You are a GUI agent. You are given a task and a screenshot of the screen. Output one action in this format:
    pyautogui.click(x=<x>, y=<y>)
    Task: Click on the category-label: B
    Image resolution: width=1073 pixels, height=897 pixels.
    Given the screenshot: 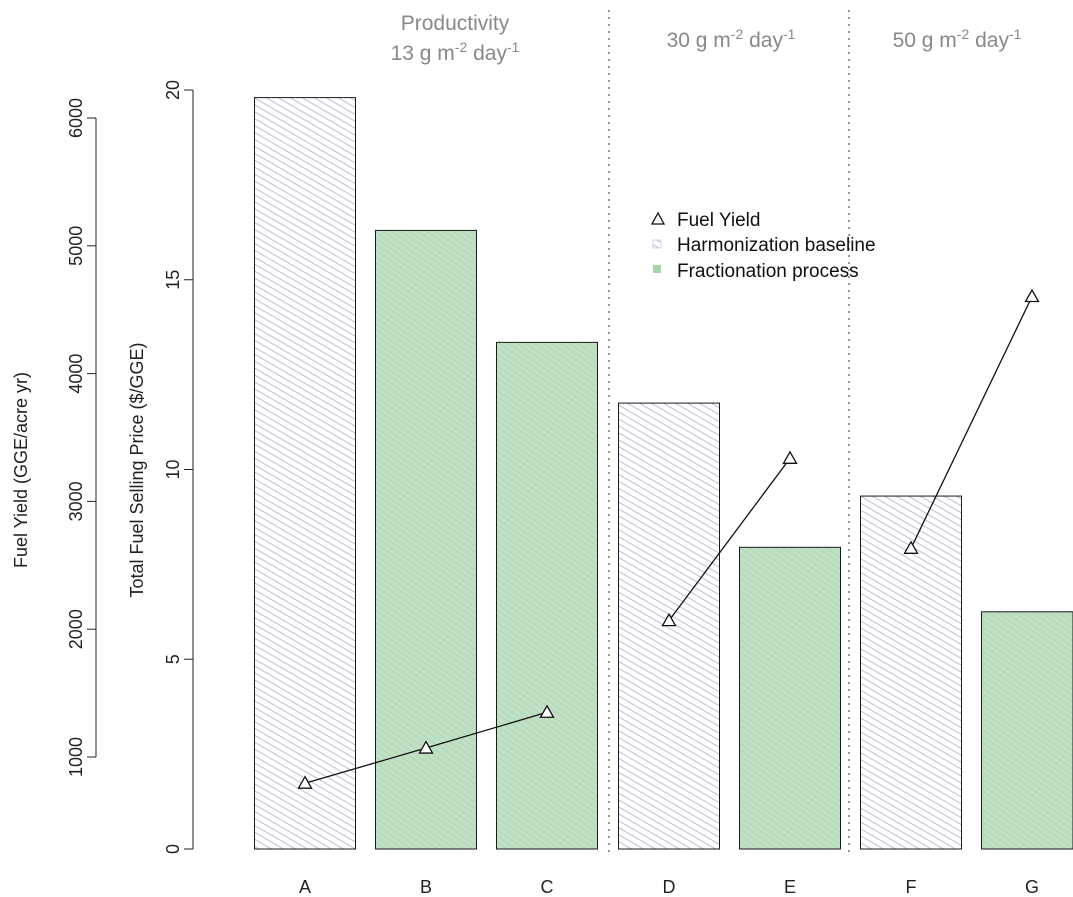 What is the action you would take?
    pyautogui.click(x=426, y=887)
    